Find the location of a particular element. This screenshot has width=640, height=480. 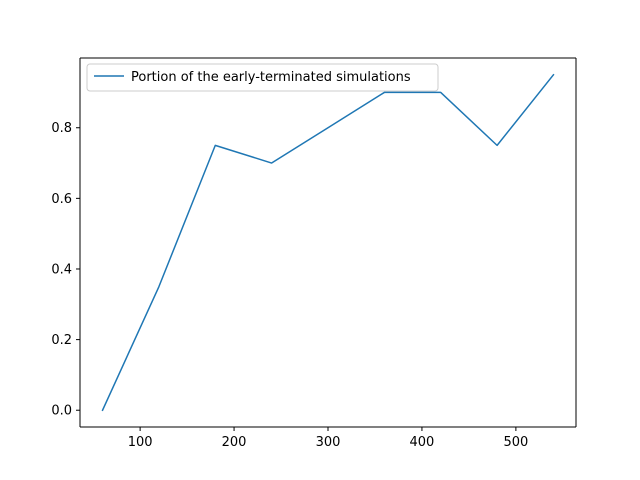

x-tick-label: 100 is located at coordinates (140, 442).